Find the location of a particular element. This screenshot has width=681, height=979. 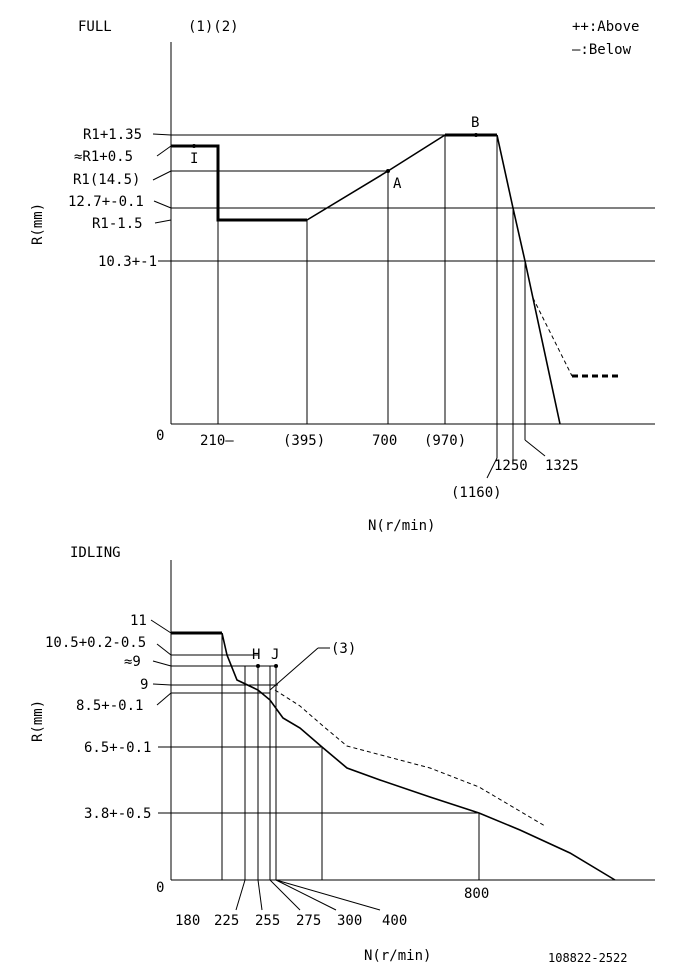

full-ylabel: R(mm) is located at coordinates (38, 224).